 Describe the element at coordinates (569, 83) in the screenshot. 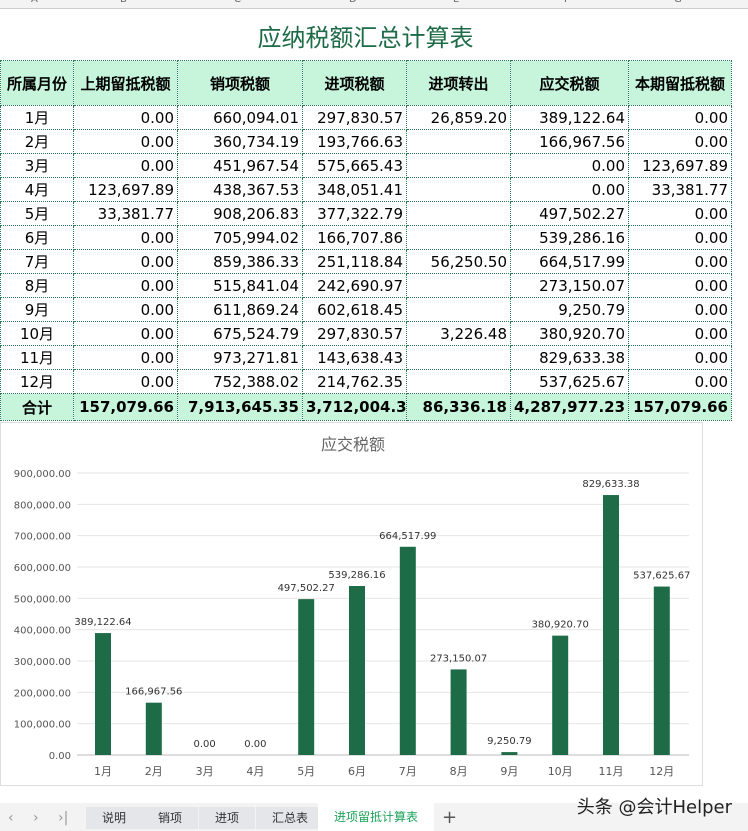

I see `cell: 应交税额` at that location.